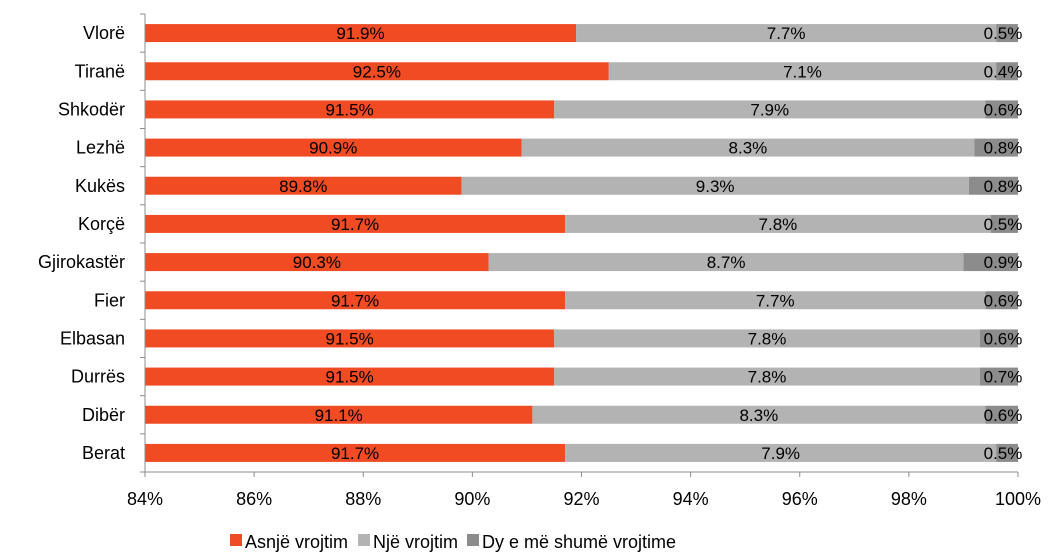  I want to click on data-label: 0.9%, so click(1003, 262).